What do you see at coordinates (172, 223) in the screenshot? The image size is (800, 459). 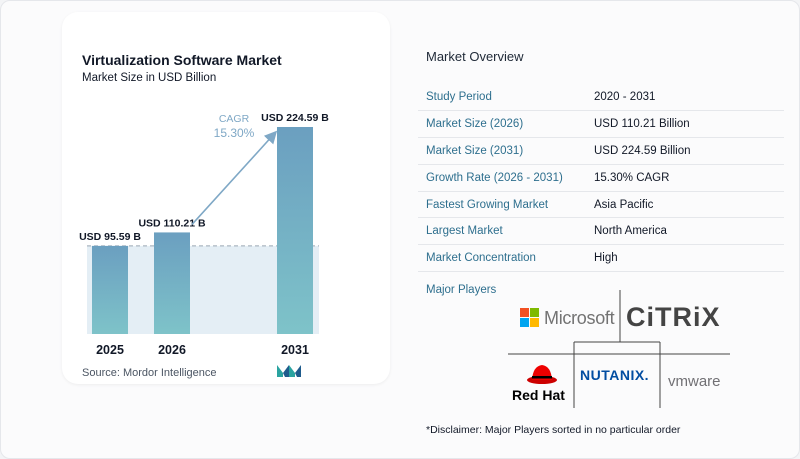 I see `bar-data-label: USD 110.21 B` at bounding box center [172, 223].